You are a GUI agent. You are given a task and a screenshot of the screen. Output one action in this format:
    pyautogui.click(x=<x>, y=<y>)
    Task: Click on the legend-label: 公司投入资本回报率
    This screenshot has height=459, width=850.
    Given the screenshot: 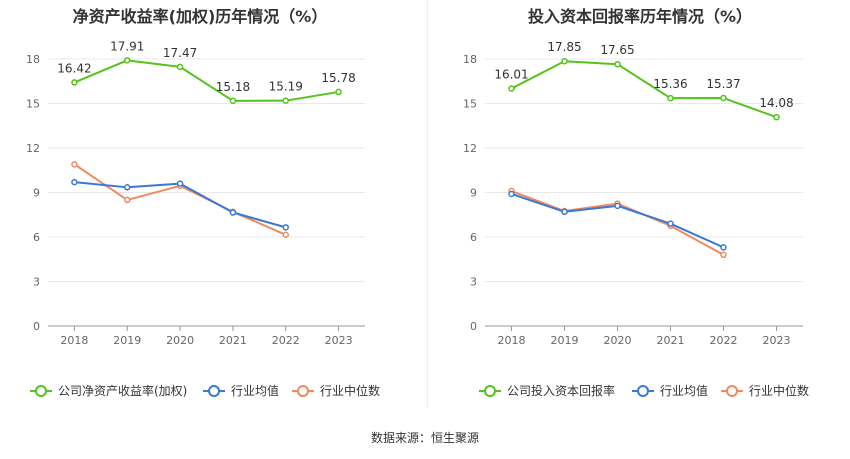 What is the action you would take?
    pyautogui.click(x=561, y=390)
    